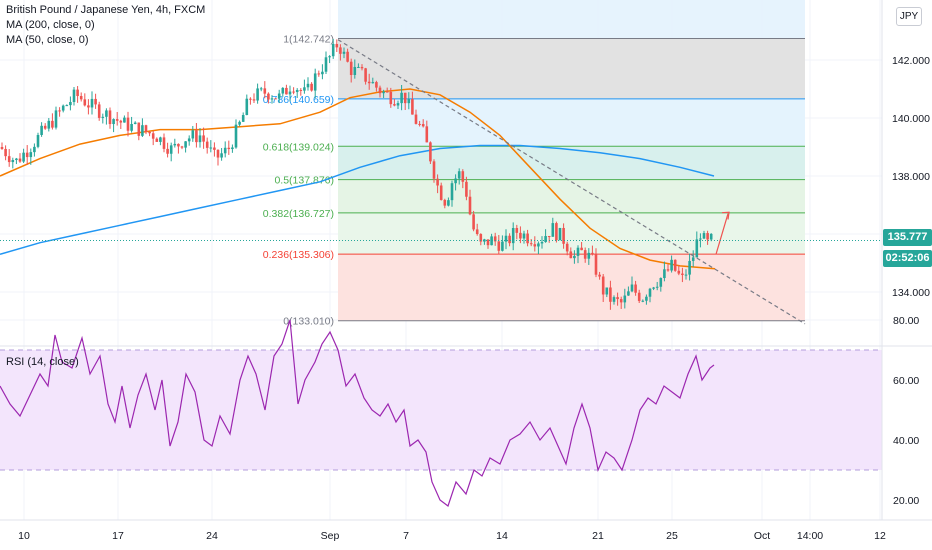 This screenshot has width=932, height=550. Describe the element at coordinates (212, 536) in the screenshot. I see `time-tick-label: 24` at that location.